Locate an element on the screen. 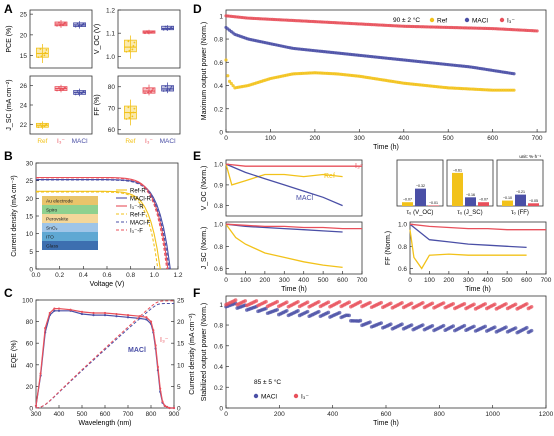  panel-e-xtick-label: 300 is located at coordinates (468, 280).